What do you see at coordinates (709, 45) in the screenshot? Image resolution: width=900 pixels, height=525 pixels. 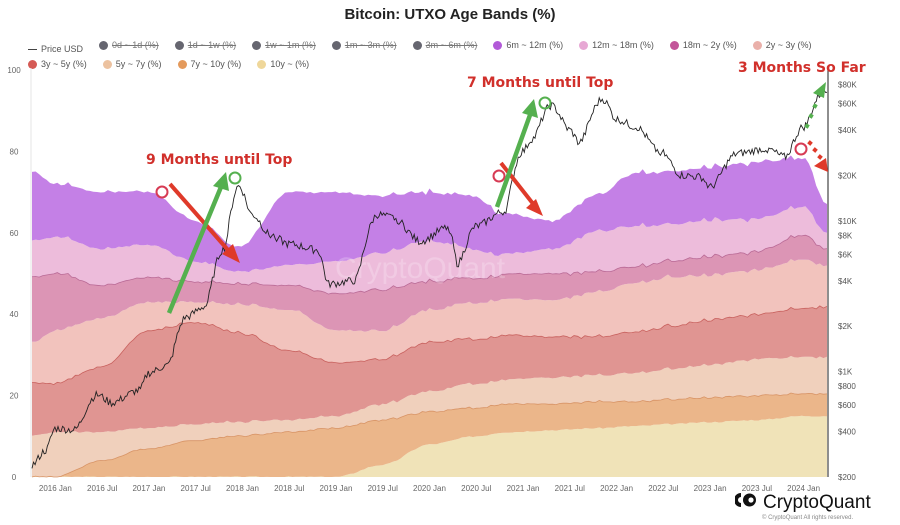 I see `legend-label: 18m ~ 2y (%)` at bounding box center [709, 45].